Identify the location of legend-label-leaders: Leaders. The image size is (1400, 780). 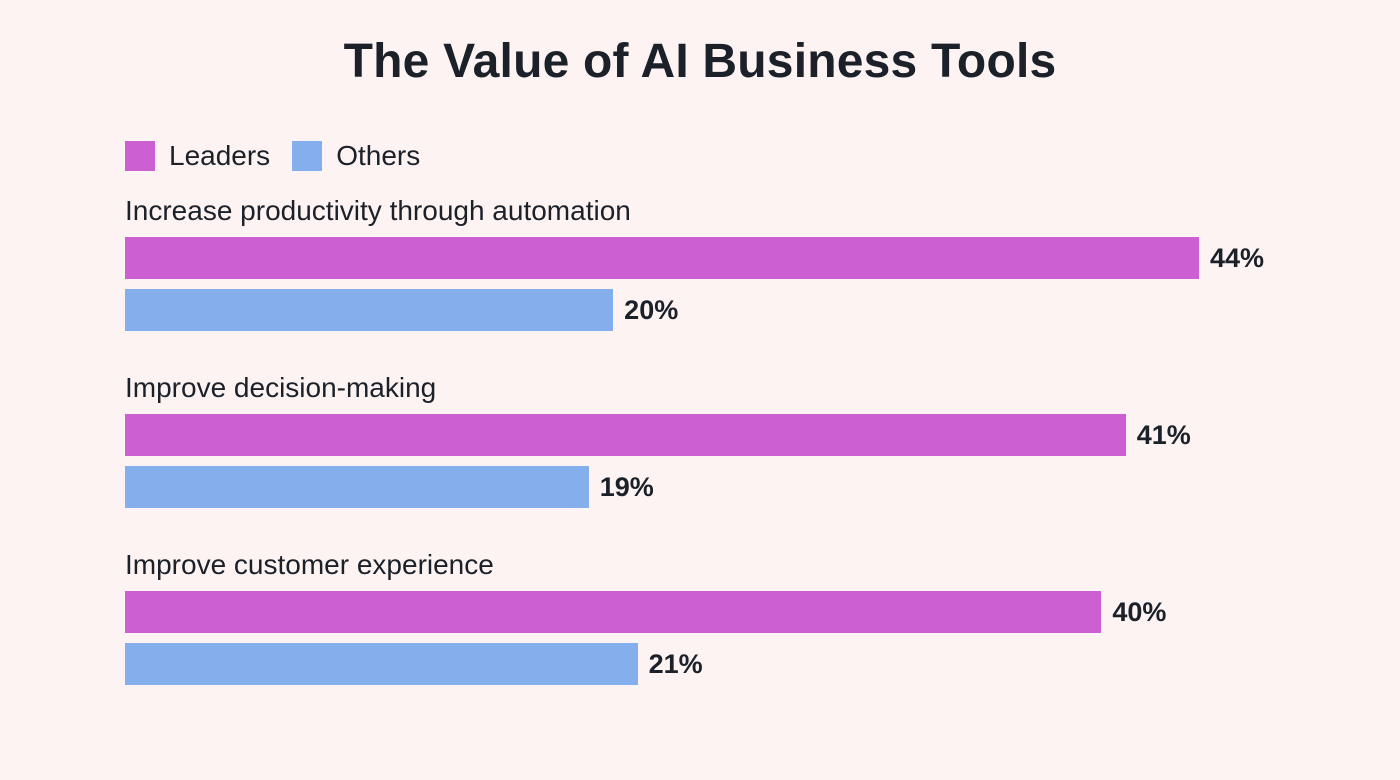
(220, 155).